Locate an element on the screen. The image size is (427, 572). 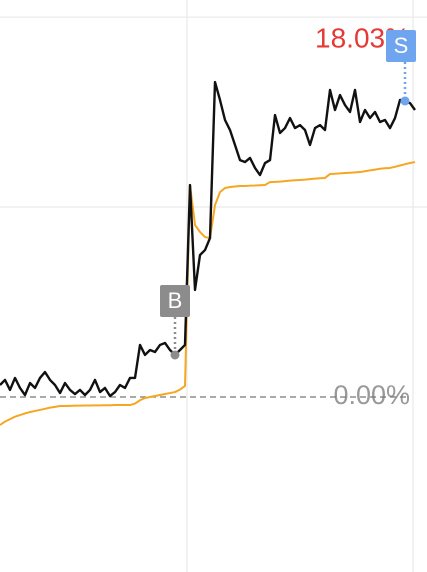
reference-label: 0.00% is located at coordinates (371, 395).